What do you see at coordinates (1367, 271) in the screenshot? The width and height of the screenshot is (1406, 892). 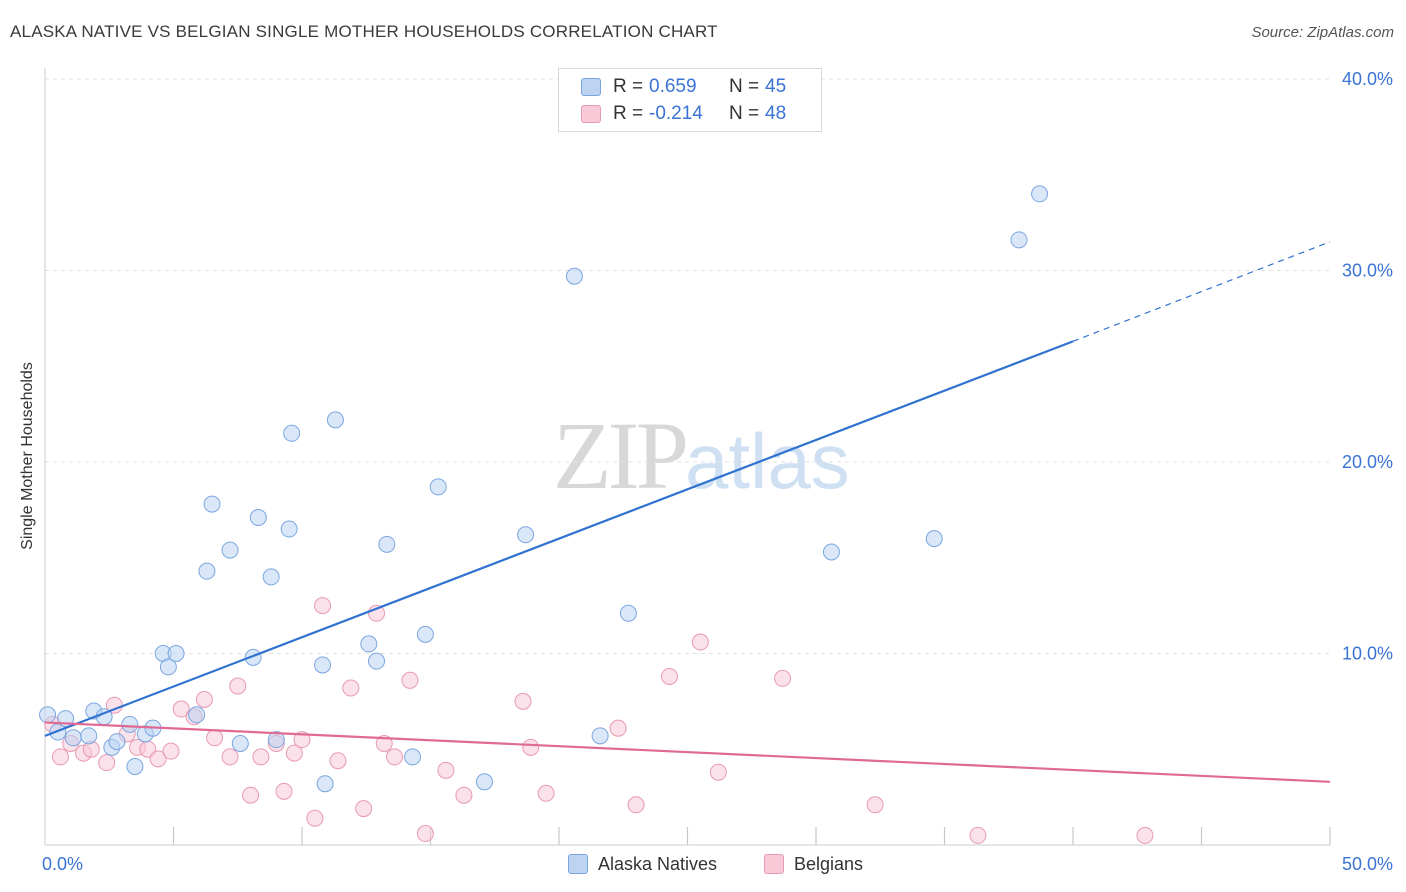 I see `y-tick-label: 30.0%` at bounding box center [1367, 271].